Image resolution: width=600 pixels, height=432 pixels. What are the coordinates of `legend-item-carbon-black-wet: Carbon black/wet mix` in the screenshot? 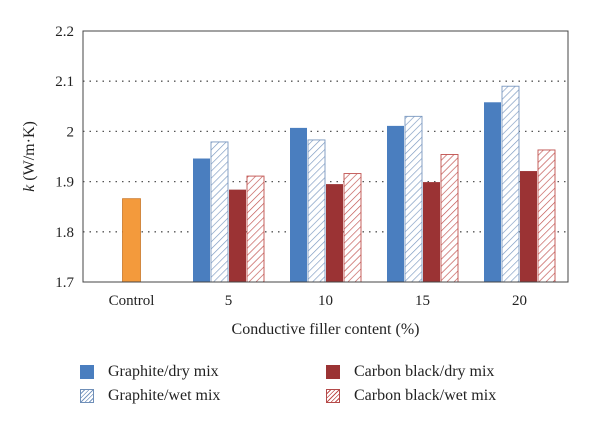 It's located at (411, 396).